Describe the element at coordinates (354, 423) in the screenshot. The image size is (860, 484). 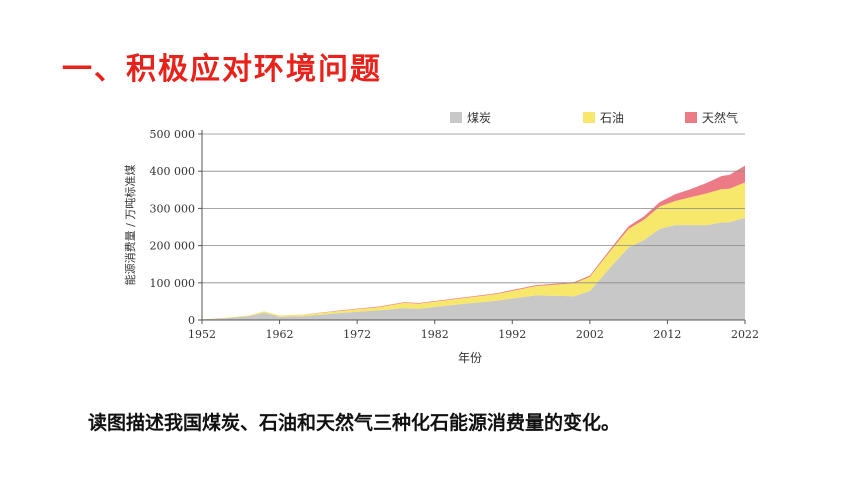
I see `question-text: 读图描述我国煤炭、石油和天然气三种化石能源消费量的变化。` at that location.